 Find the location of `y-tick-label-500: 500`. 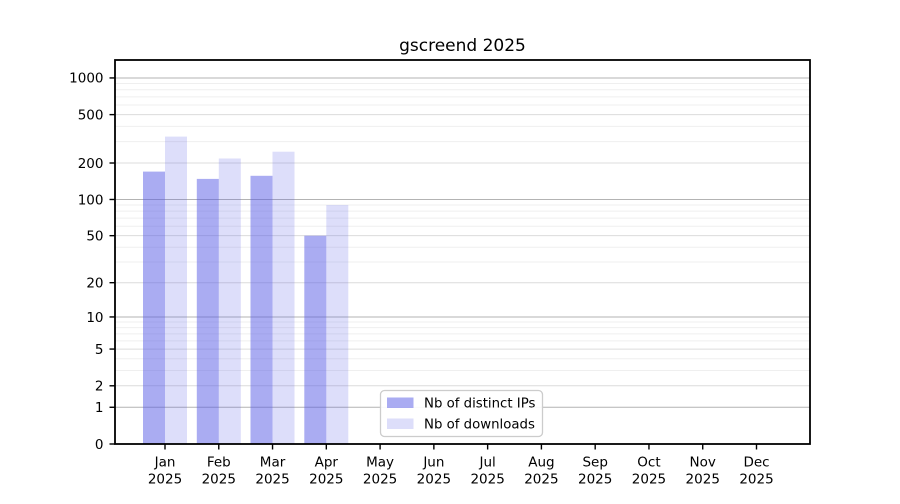

y-tick-label-500: 500 is located at coordinates (91, 115).